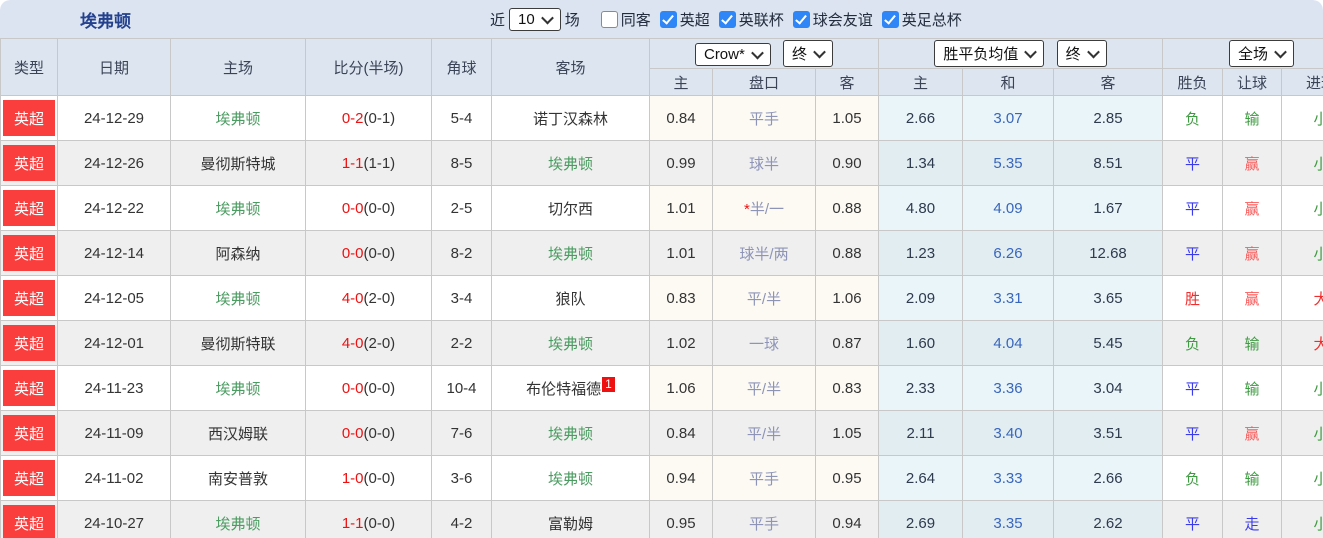 The image size is (1323, 538). Describe the element at coordinates (238, 478) in the screenshot. I see `home-team-cell: 南安普敦` at that location.